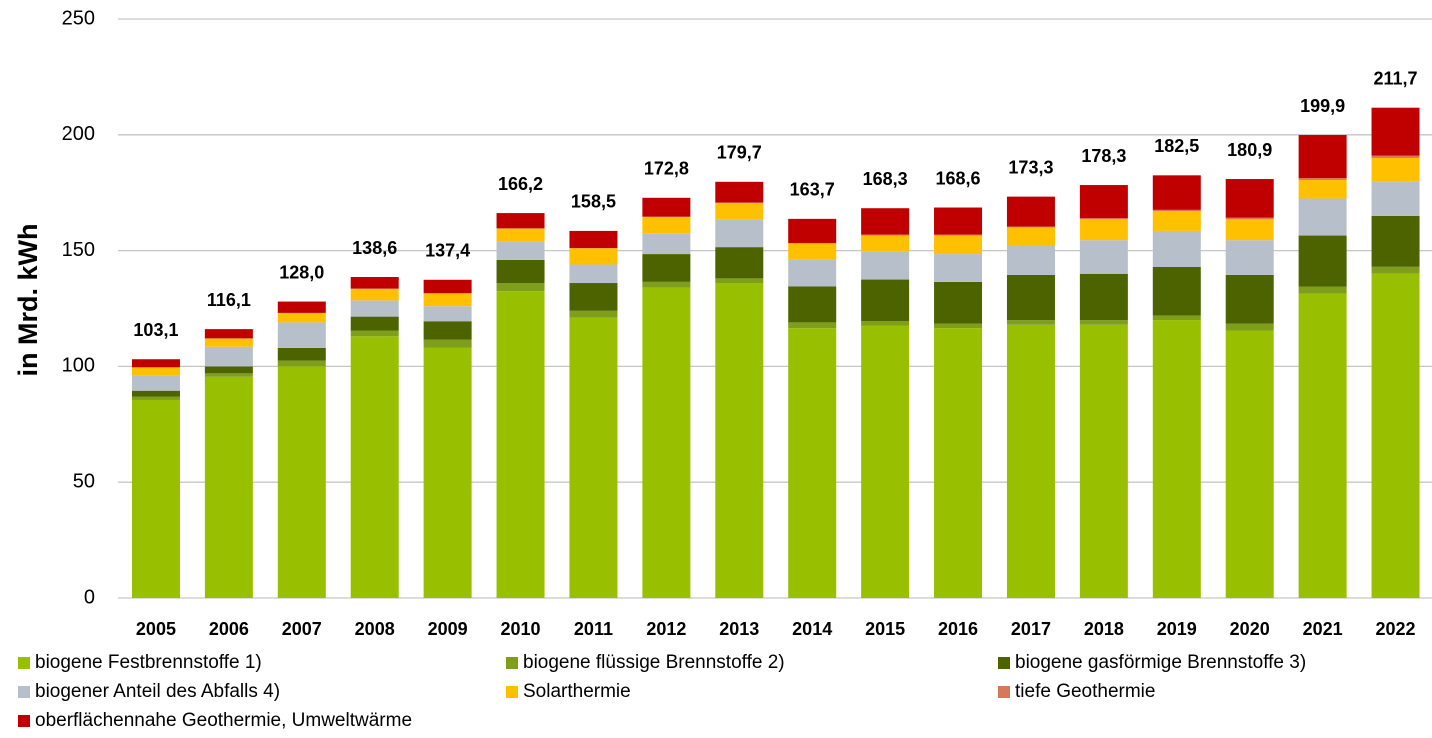 Image resolution: width=1432 pixels, height=738 pixels. Describe the element at coordinates (223, 720) in the screenshot. I see `legend-label: oberflächennahe Geothermie, Umweltwärme` at that location.